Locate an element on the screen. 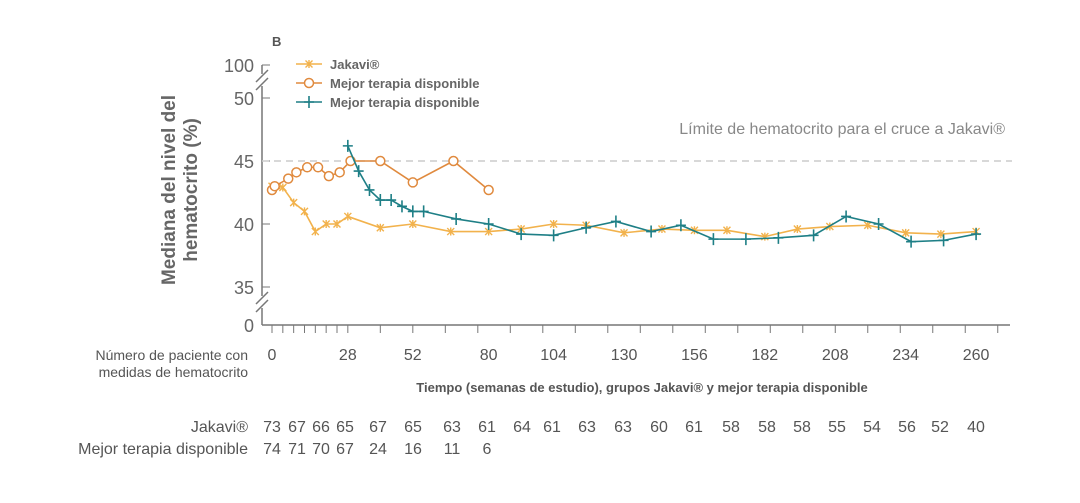 This screenshot has height=503, width=1080. x-tick-label: 52 is located at coordinates (413, 355).